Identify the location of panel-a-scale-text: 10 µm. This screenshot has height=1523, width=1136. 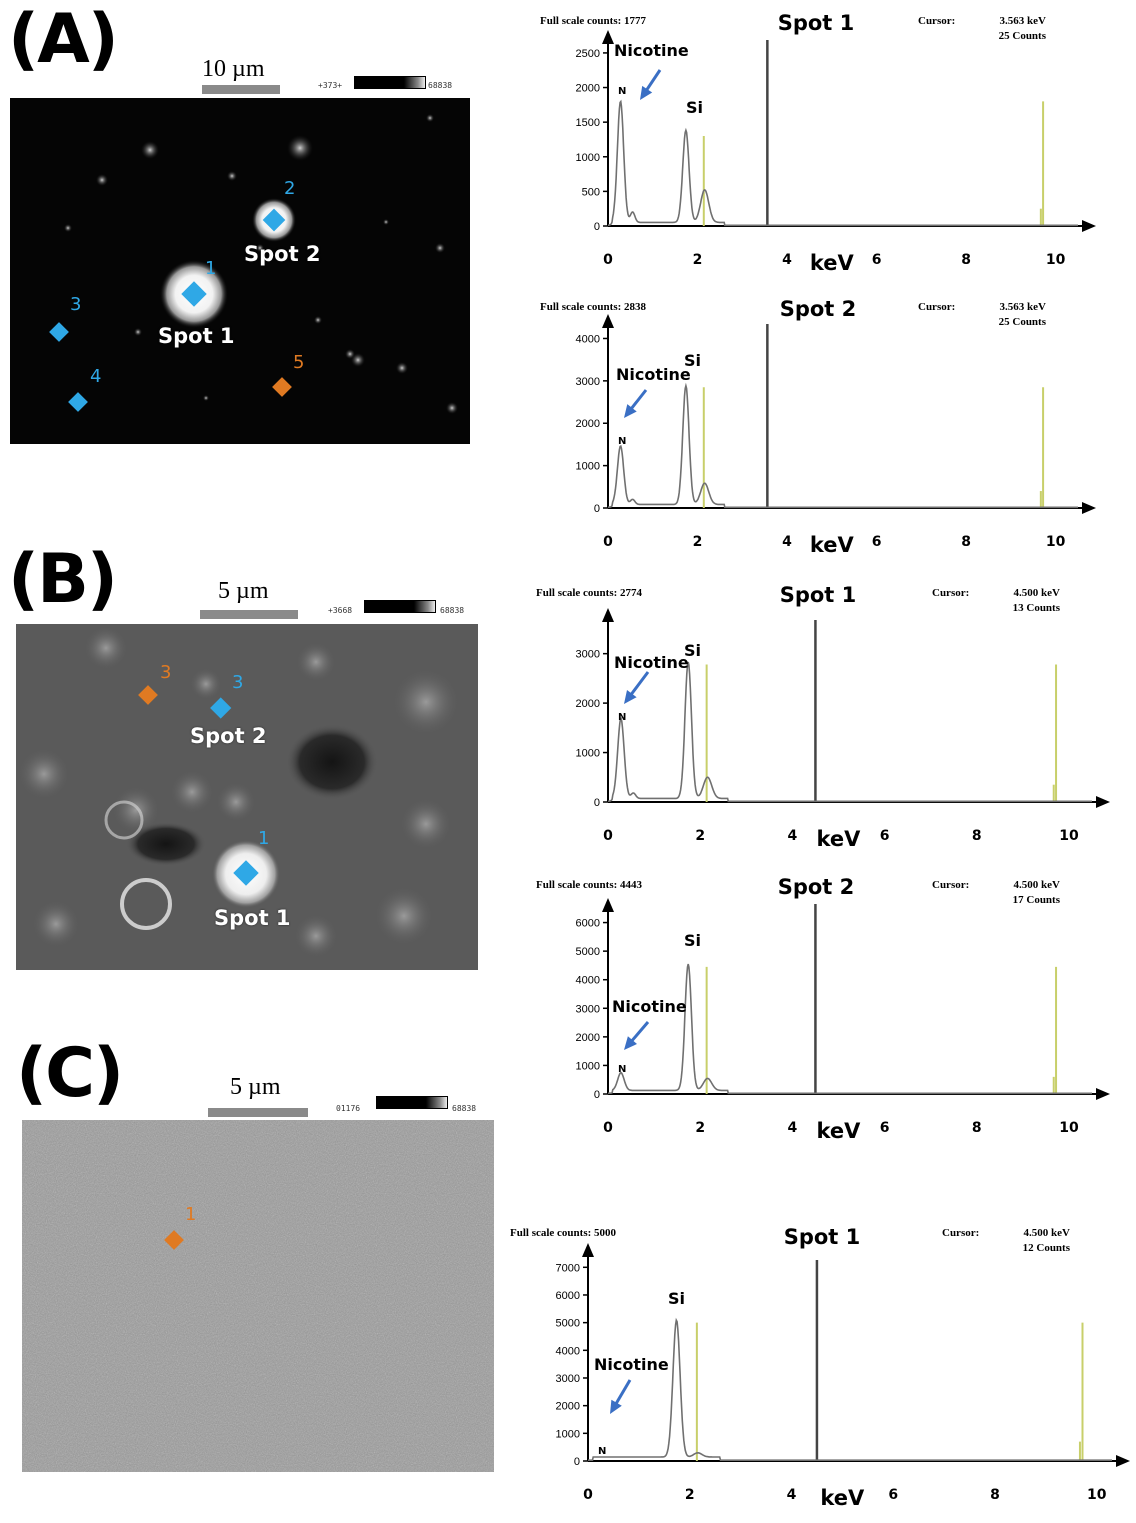
(233, 69).